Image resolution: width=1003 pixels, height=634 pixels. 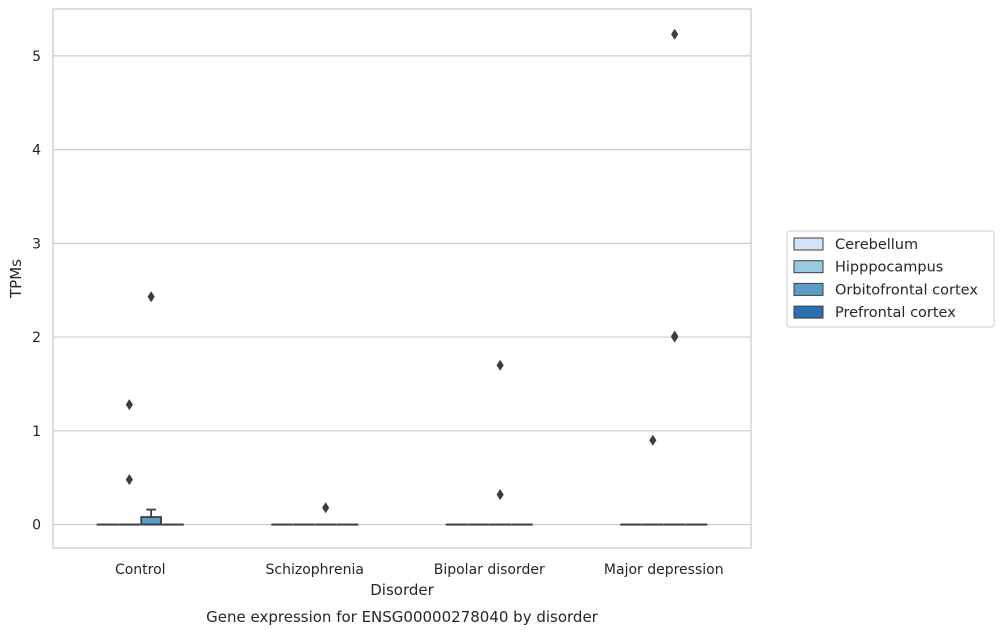 What do you see at coordinates (664, 570) in the screenshot?
I see `x-tick-label: Major depression` at bounding box center [664, 570].